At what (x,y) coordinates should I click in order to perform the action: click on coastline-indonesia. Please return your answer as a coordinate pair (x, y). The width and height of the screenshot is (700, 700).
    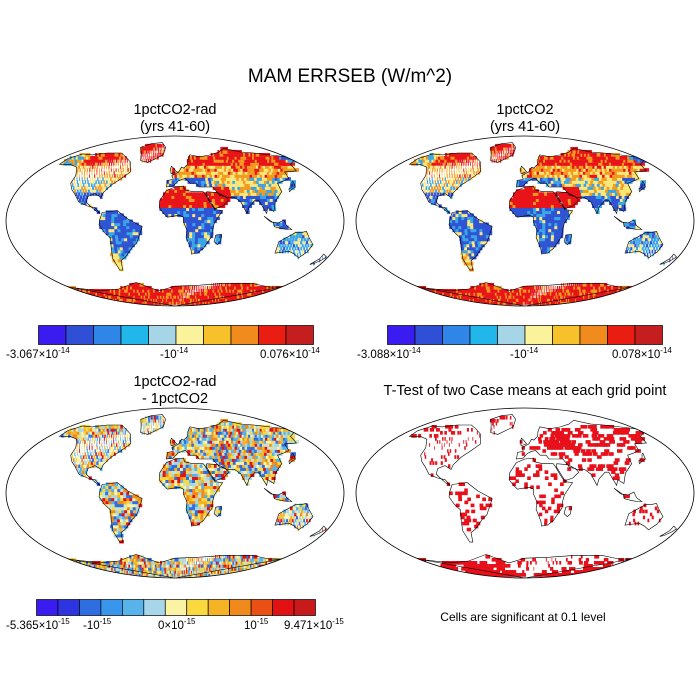
    Looking at the image, I should click on (628, 223).